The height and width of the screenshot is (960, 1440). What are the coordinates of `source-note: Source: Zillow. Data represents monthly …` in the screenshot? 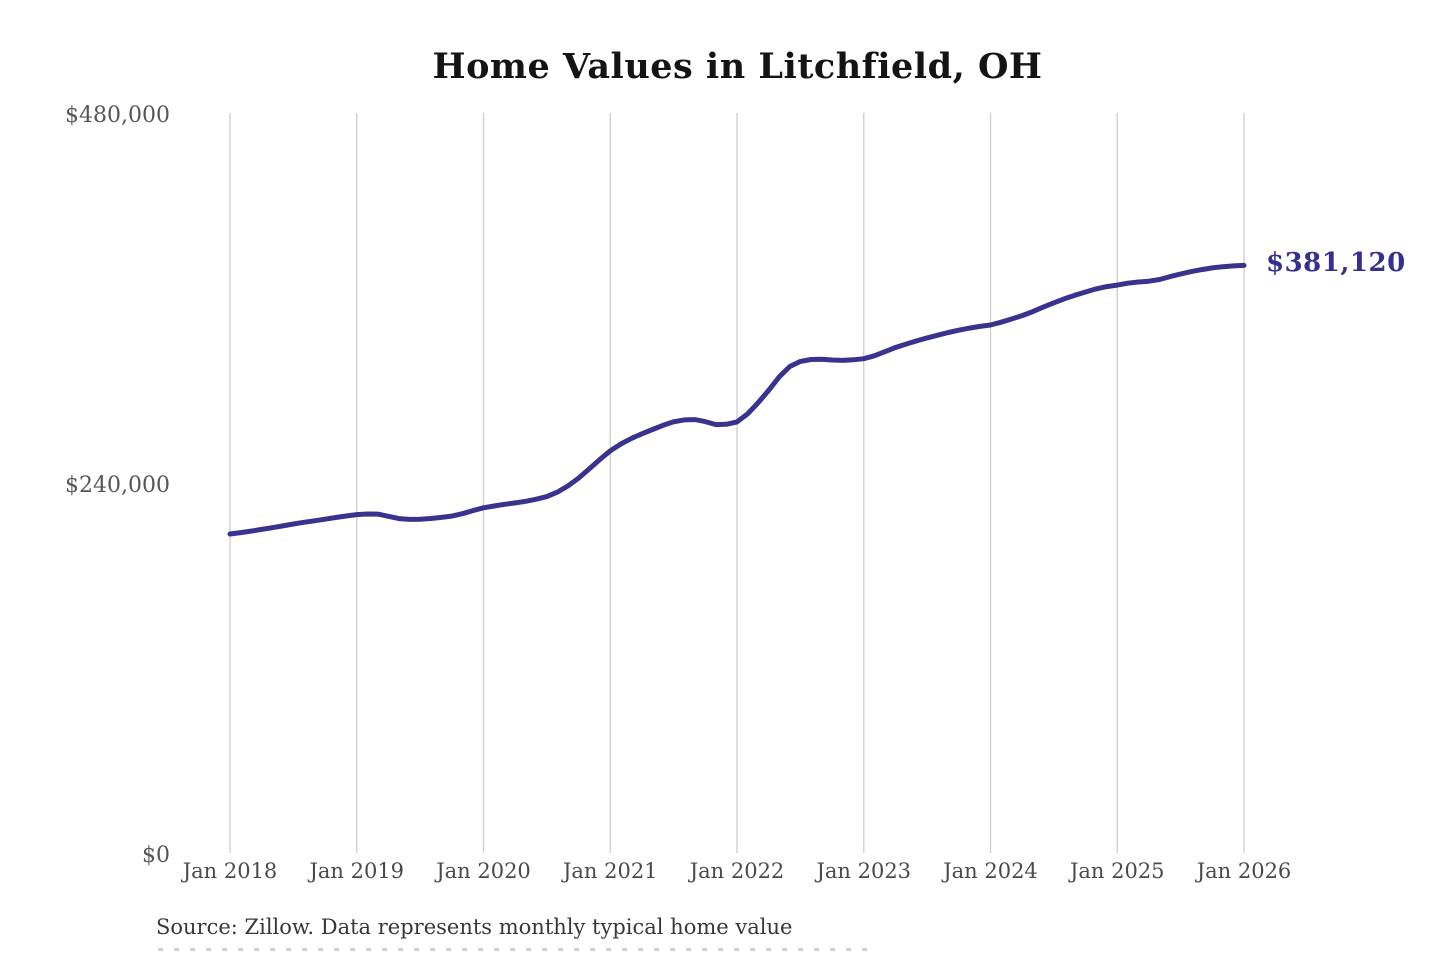 It's located at (474, 927).